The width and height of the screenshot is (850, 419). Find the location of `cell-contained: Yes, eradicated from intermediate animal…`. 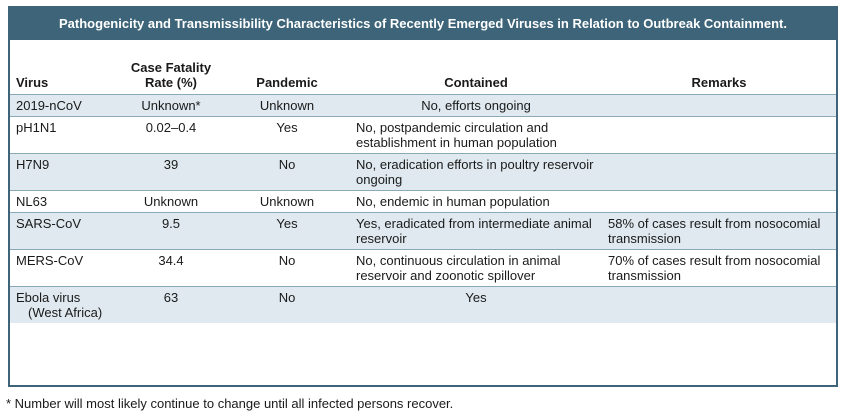

cell-contained: Yes, eradicated from intermediate animal… is located at coordinates (476, 231).